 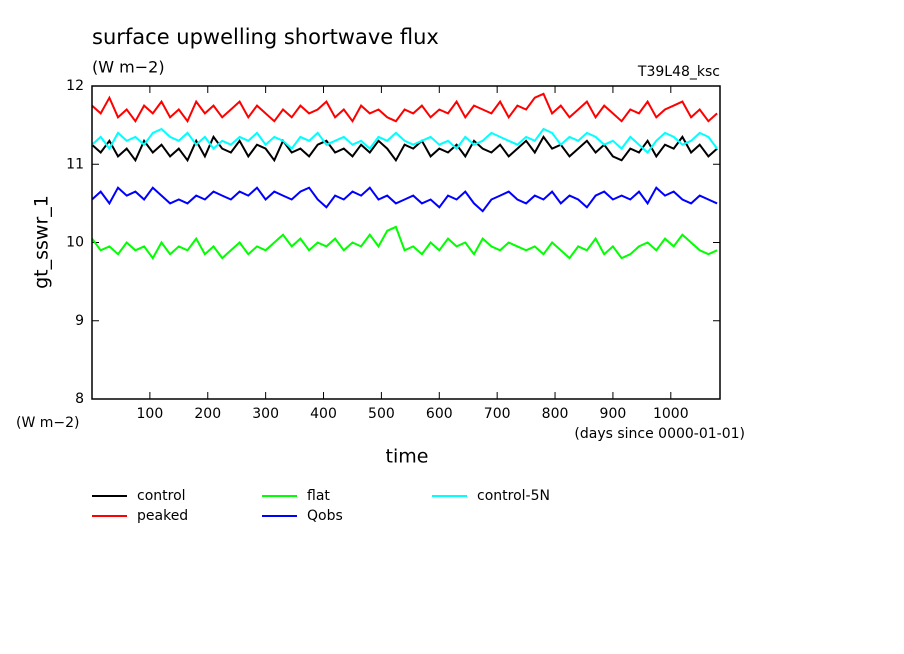 I want to click on legend-label: peaked, so click(x=162, y=516).